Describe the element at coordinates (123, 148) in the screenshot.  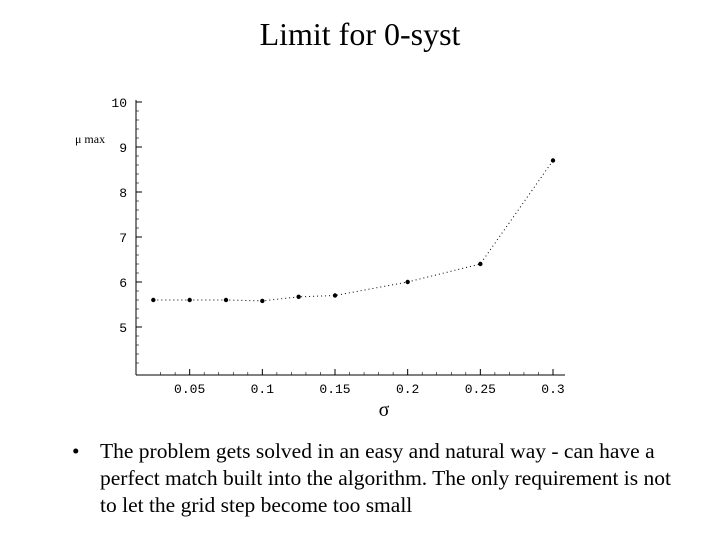
I see `y-tick-label: 9` at that location.